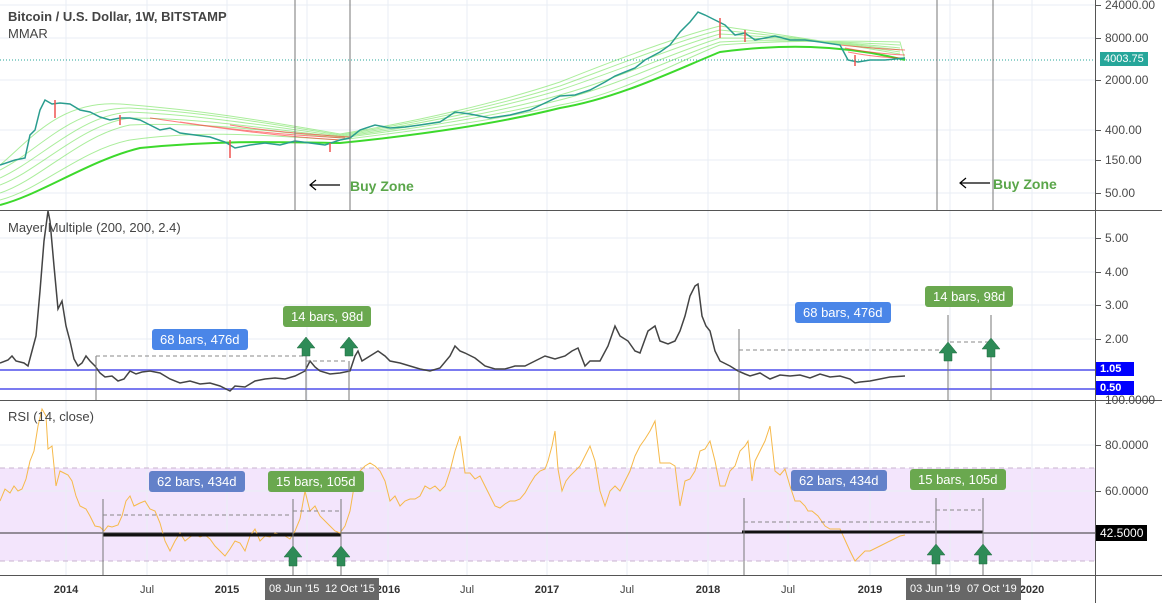 This screenshot has width=1162, height=603. Describe the element at coordinates (1119, 160) in the screenshot. I see `y-tick: 150.00` at that location.